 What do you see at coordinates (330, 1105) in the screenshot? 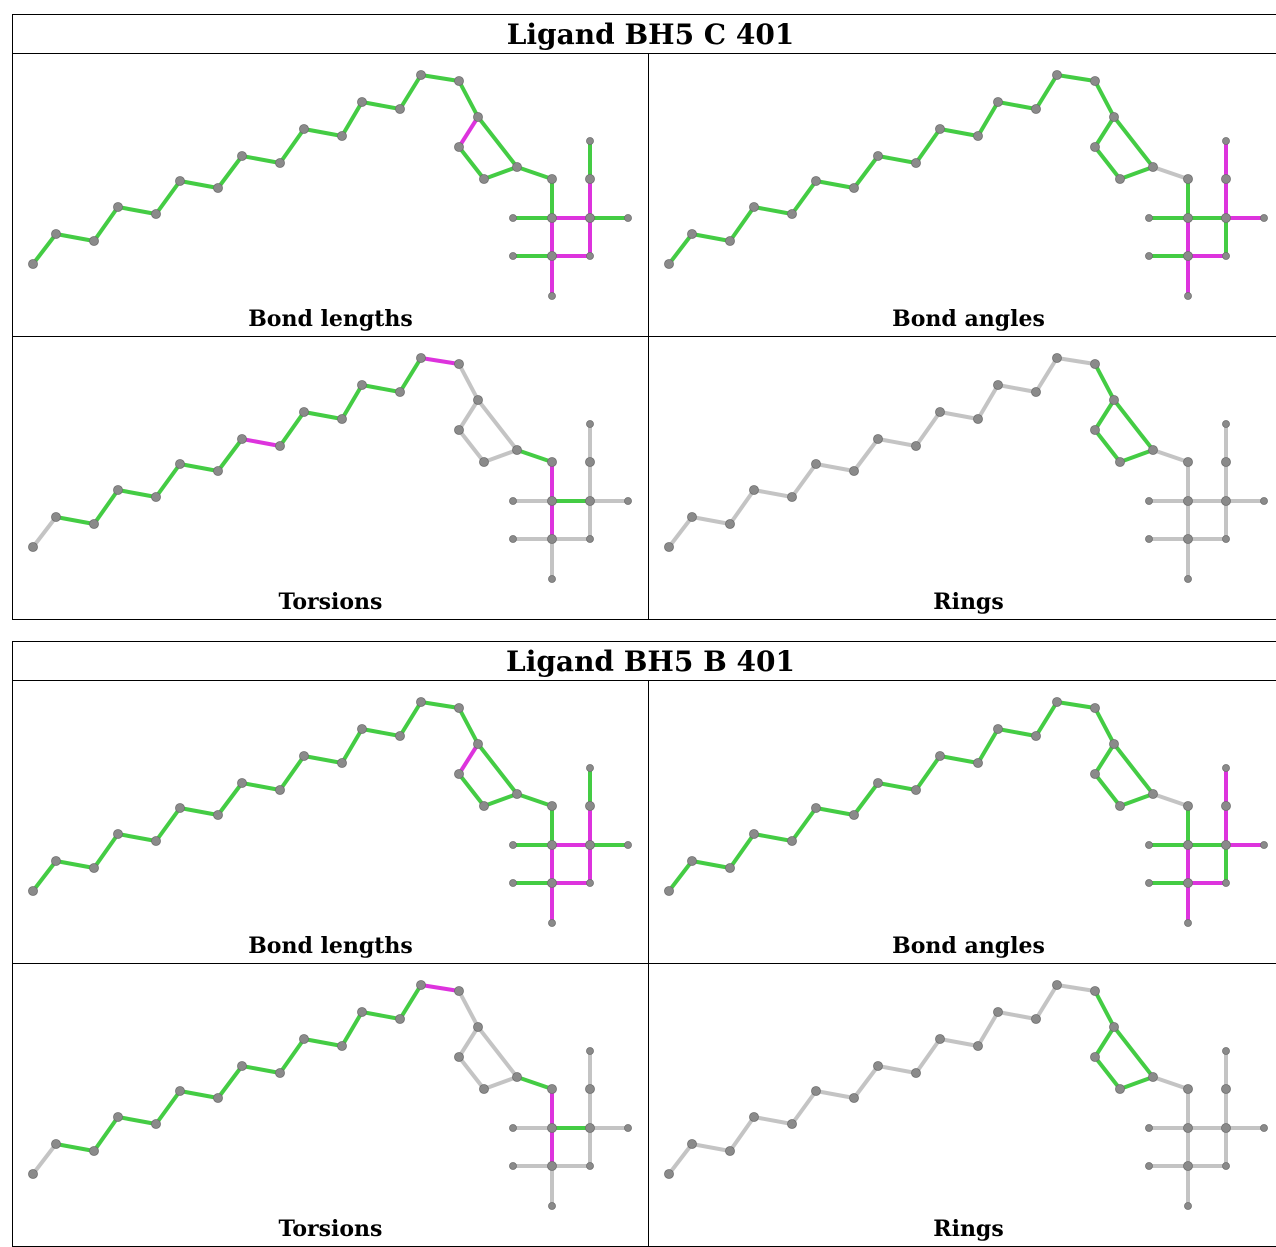
I see `panel-torsions: Torsions` at bounding box center [330, 1105].